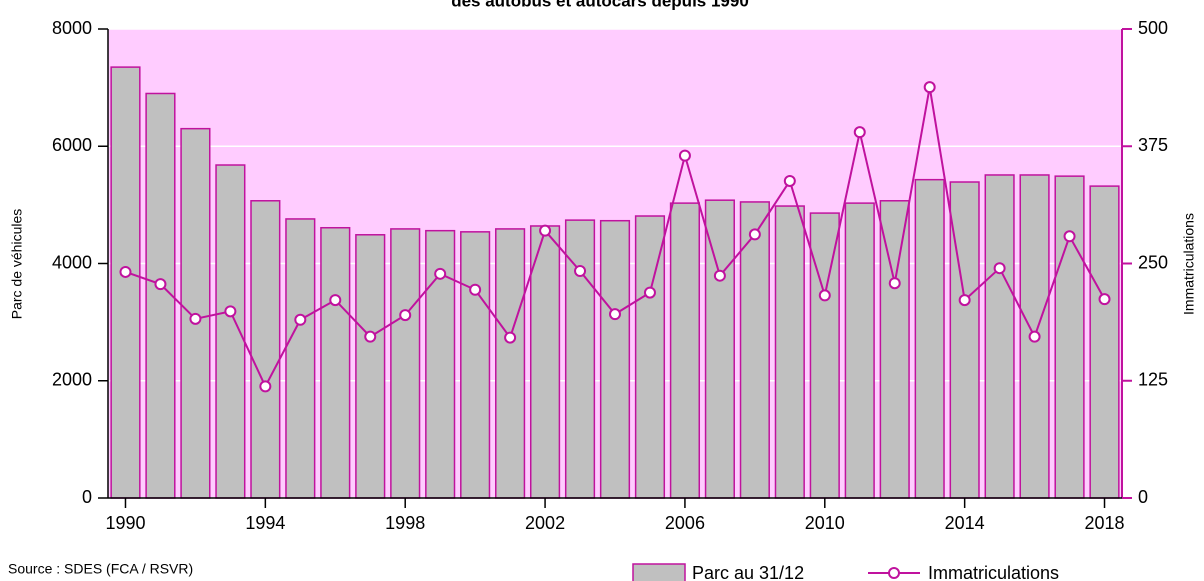  I want to click on y2-tick-label: 500, so click(1153, 28).